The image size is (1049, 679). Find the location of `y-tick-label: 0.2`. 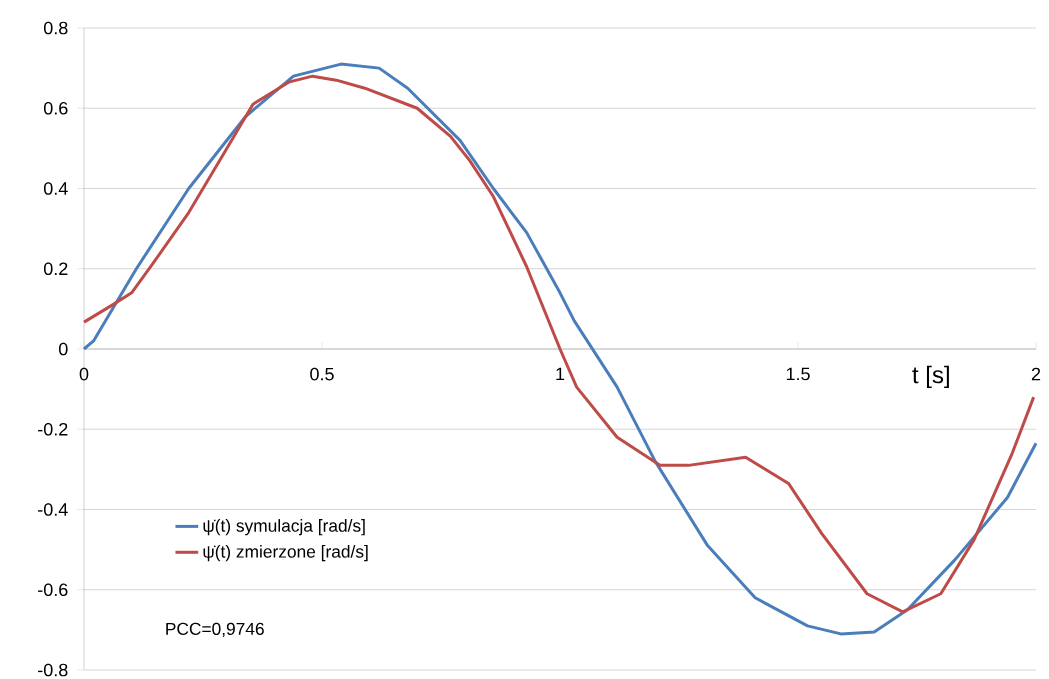

y-tick-label: 0.2 is located at coordinates (55, 269).